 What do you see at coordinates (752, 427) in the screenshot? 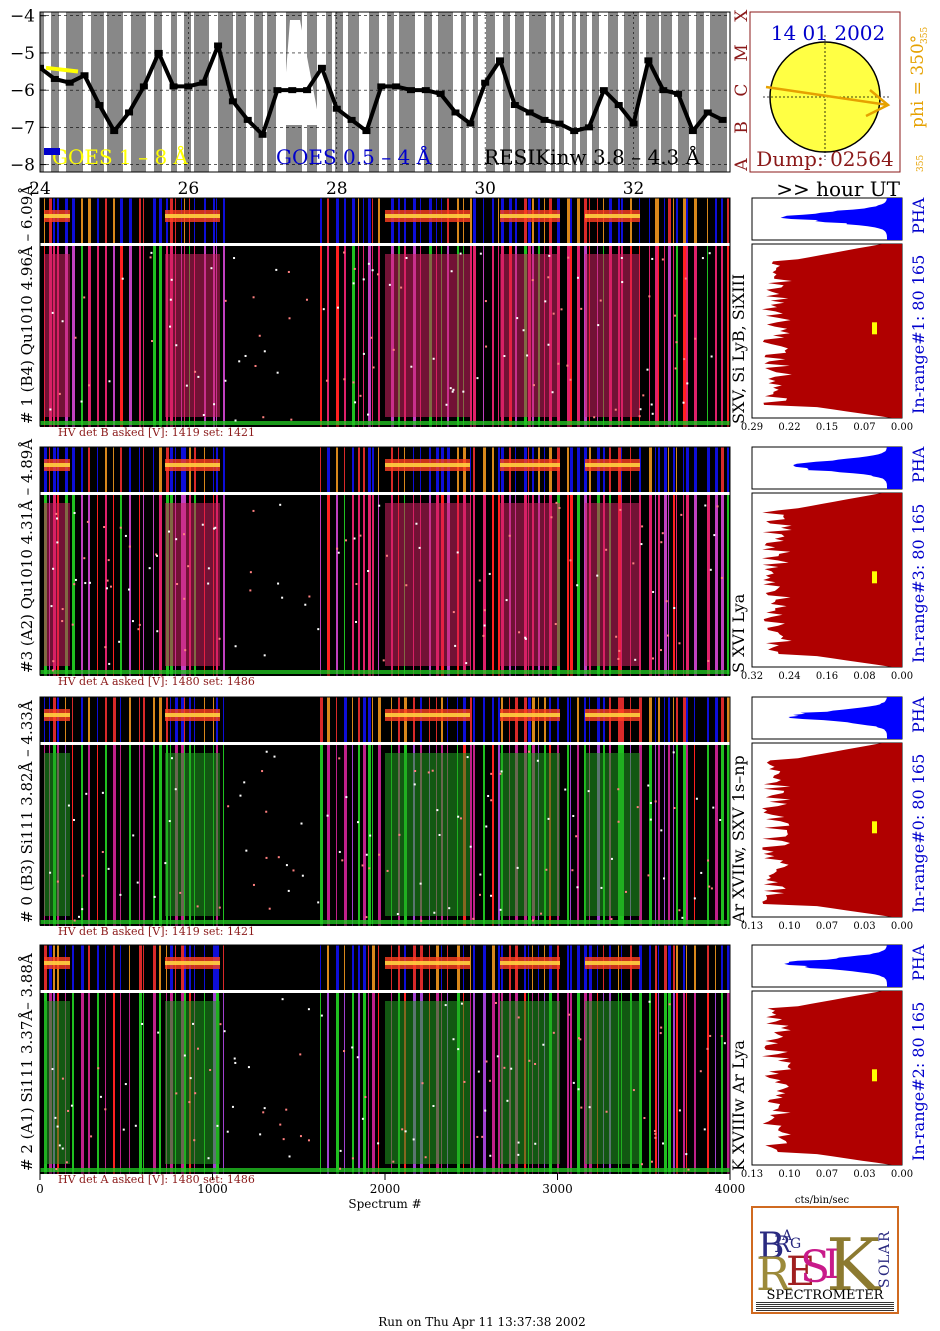
I see `rate-tick-label: 0.29` at bounding box center [752, 427].